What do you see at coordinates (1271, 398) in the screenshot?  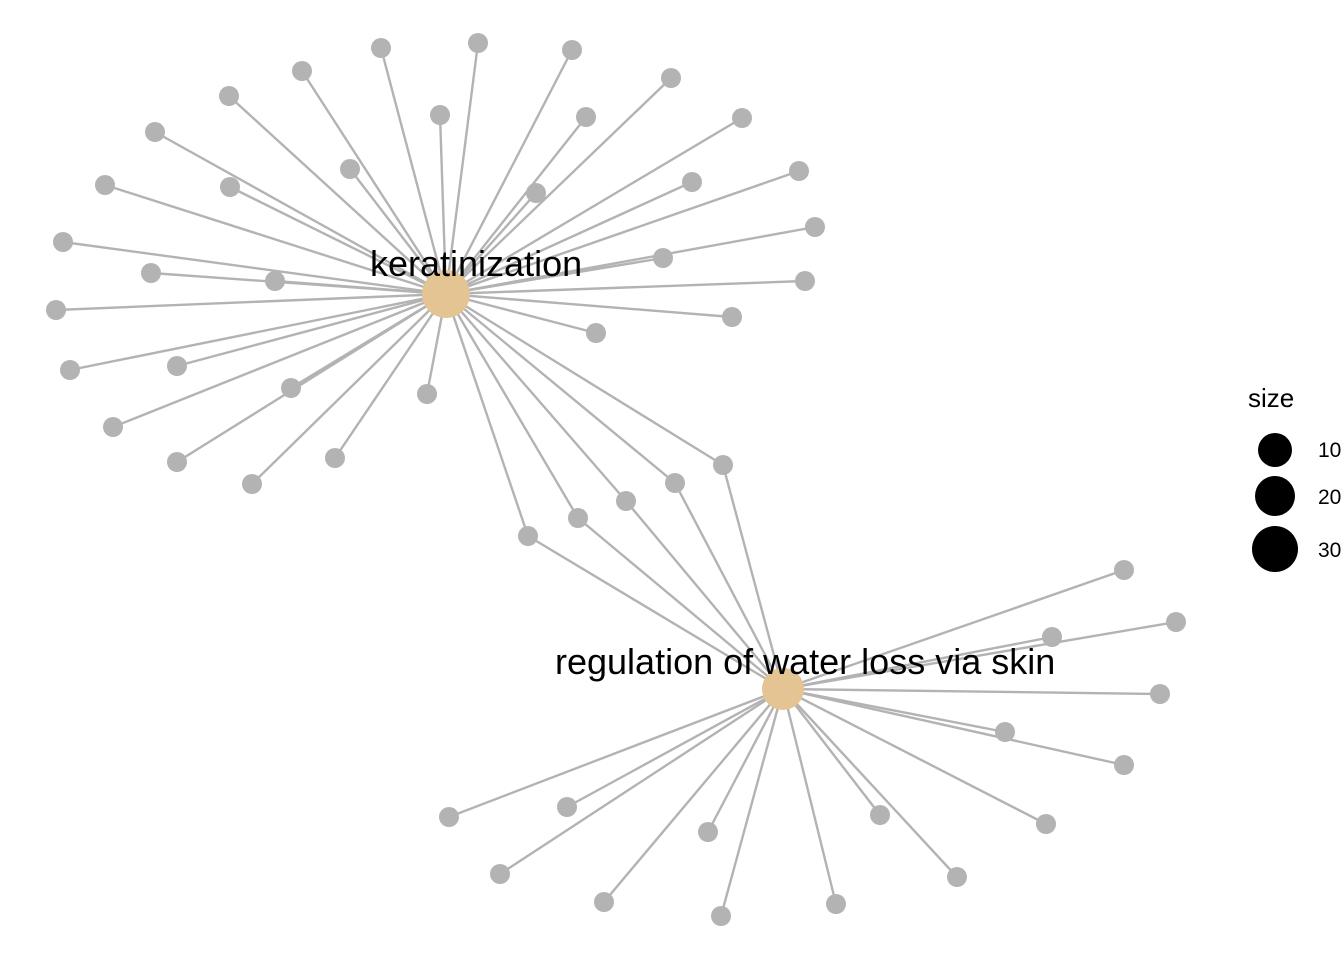 I see `legend-title: size` at bounding box center [1271, 398].